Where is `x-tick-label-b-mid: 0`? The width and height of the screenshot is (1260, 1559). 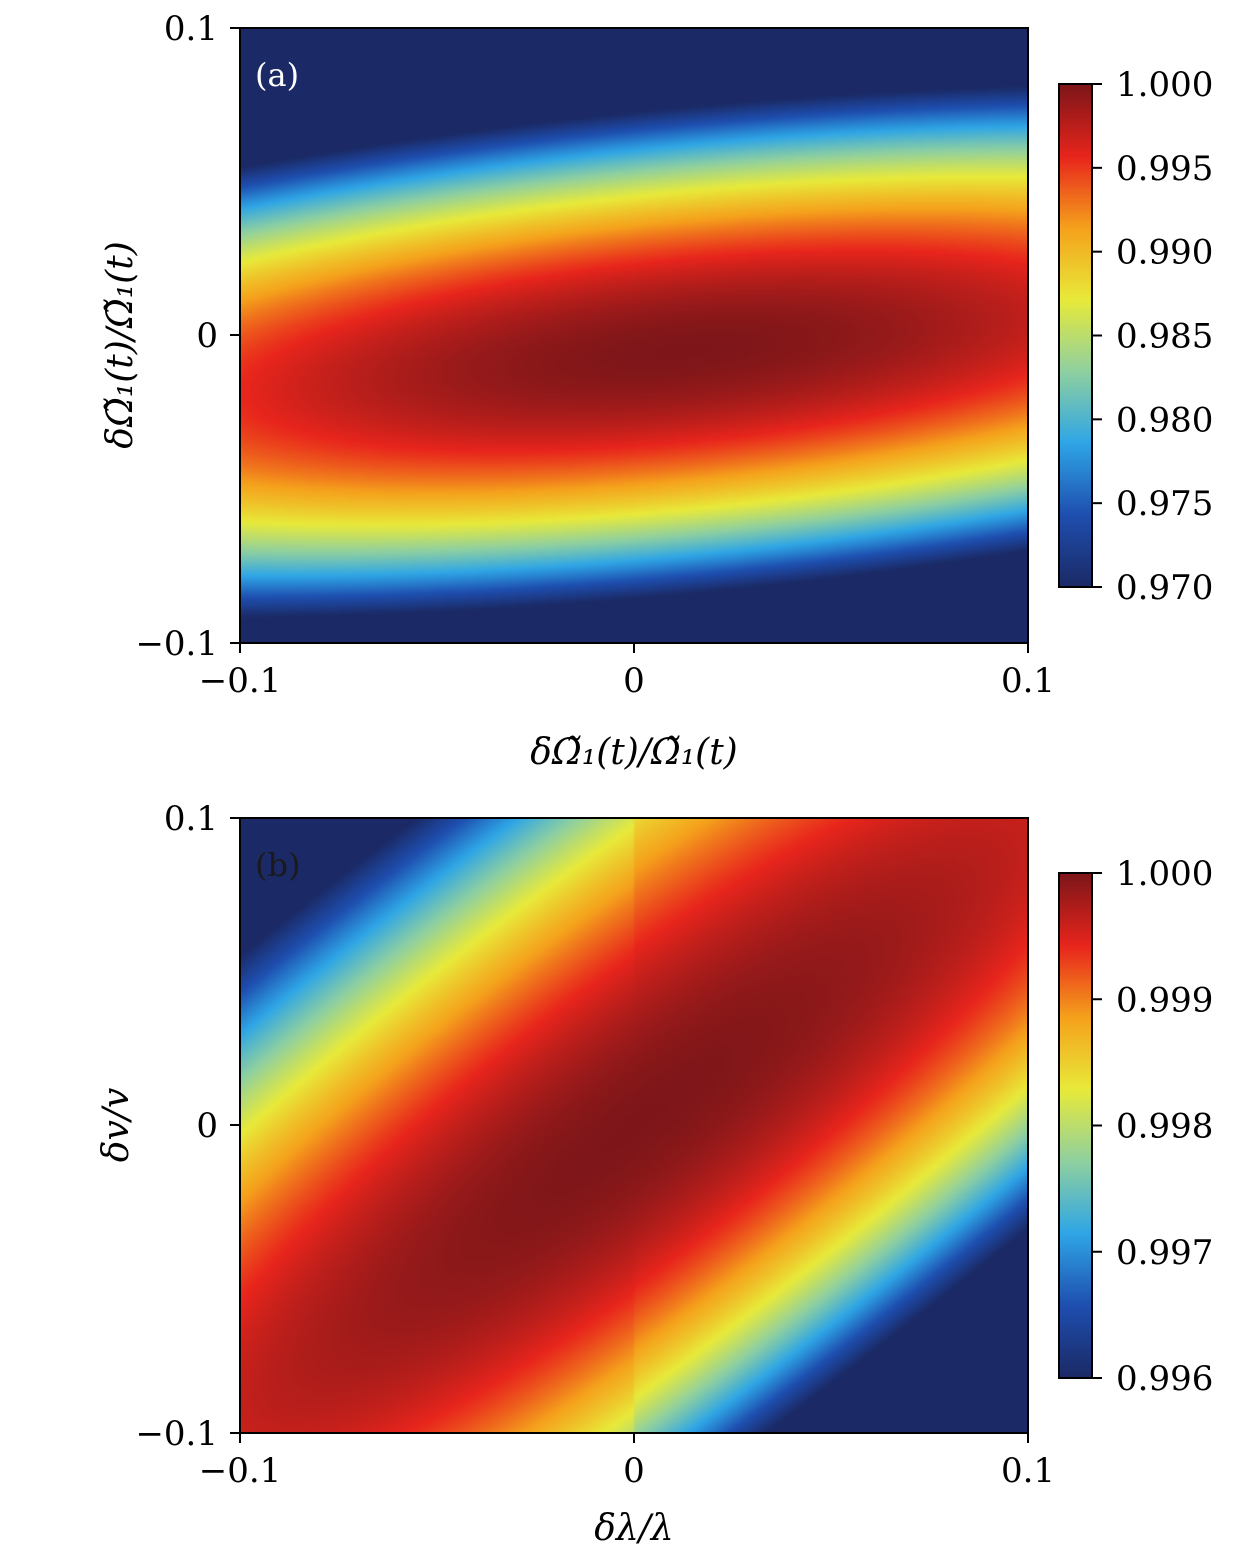 x-tick-label-b-mid: 0 is located at coordinates (634, 1471).